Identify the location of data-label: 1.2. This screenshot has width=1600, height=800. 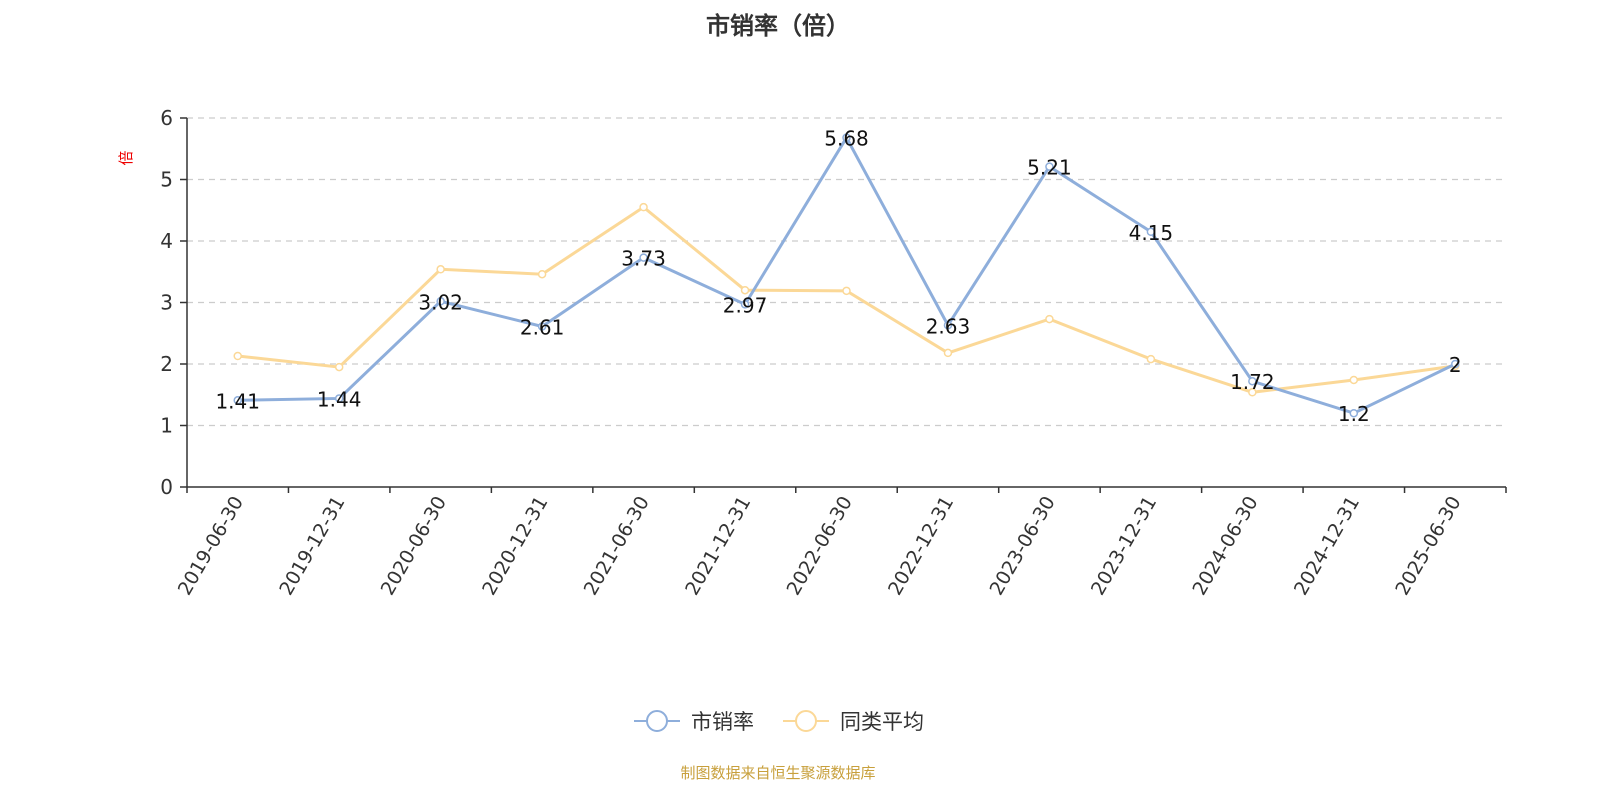
(1354, 414).